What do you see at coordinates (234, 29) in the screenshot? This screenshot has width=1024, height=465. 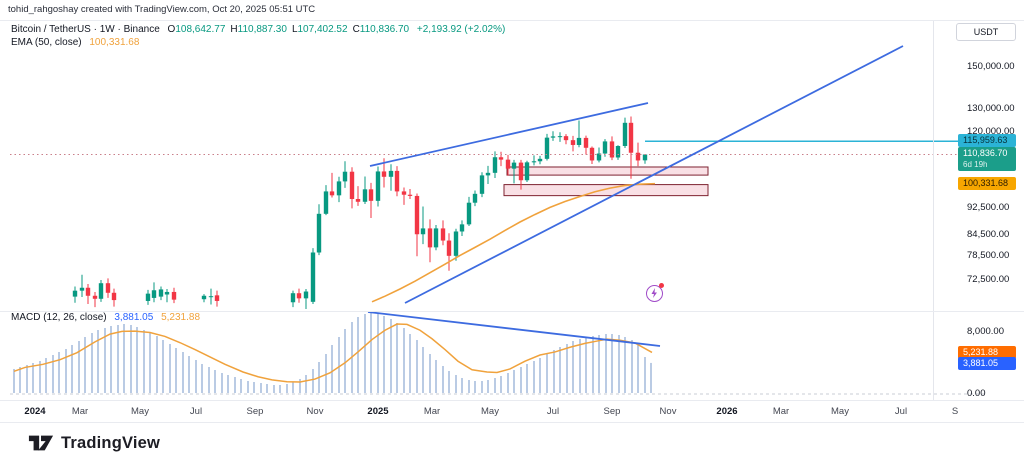 I see `ohlc-label: H` at bounding box center [234, 29].